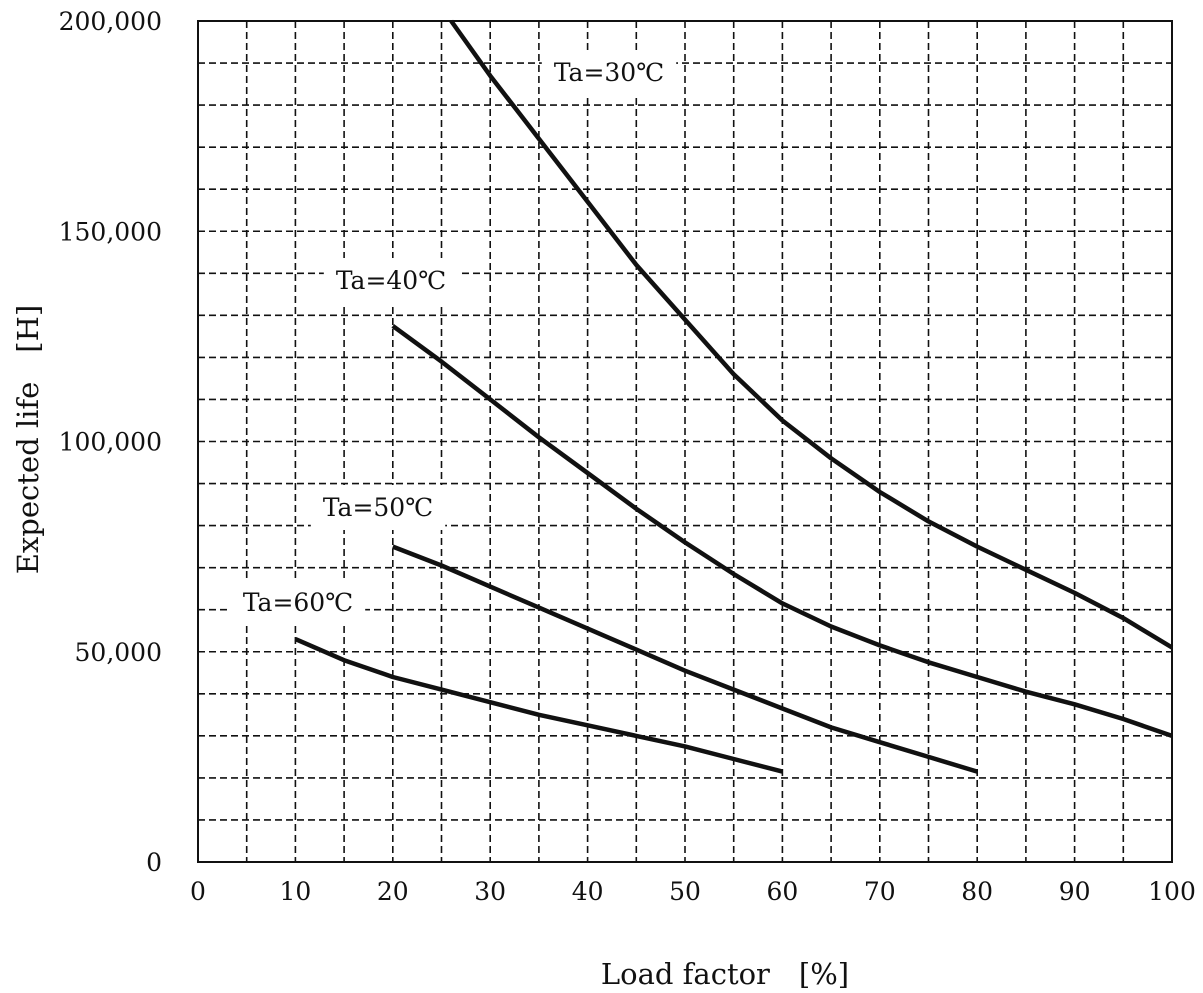 Image resolution: width=1203 pixels, height=993 pixels. What do you see at coordinates (1075, 891) in the screenshot?
I see `x-tick-label: 90` at bounding box center [1075, 891].